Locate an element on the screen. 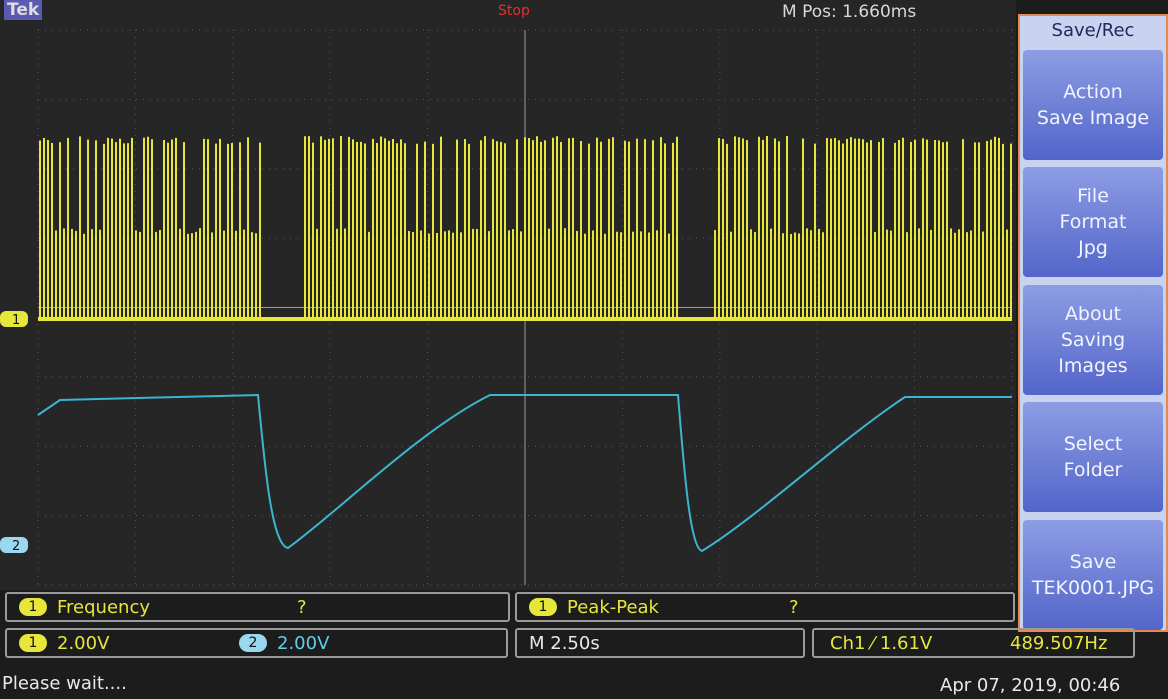 Image resolution: width=1168 pixels, height=699 pixels. frequency: 489.507Hz is located at coordinates (1059, 643).